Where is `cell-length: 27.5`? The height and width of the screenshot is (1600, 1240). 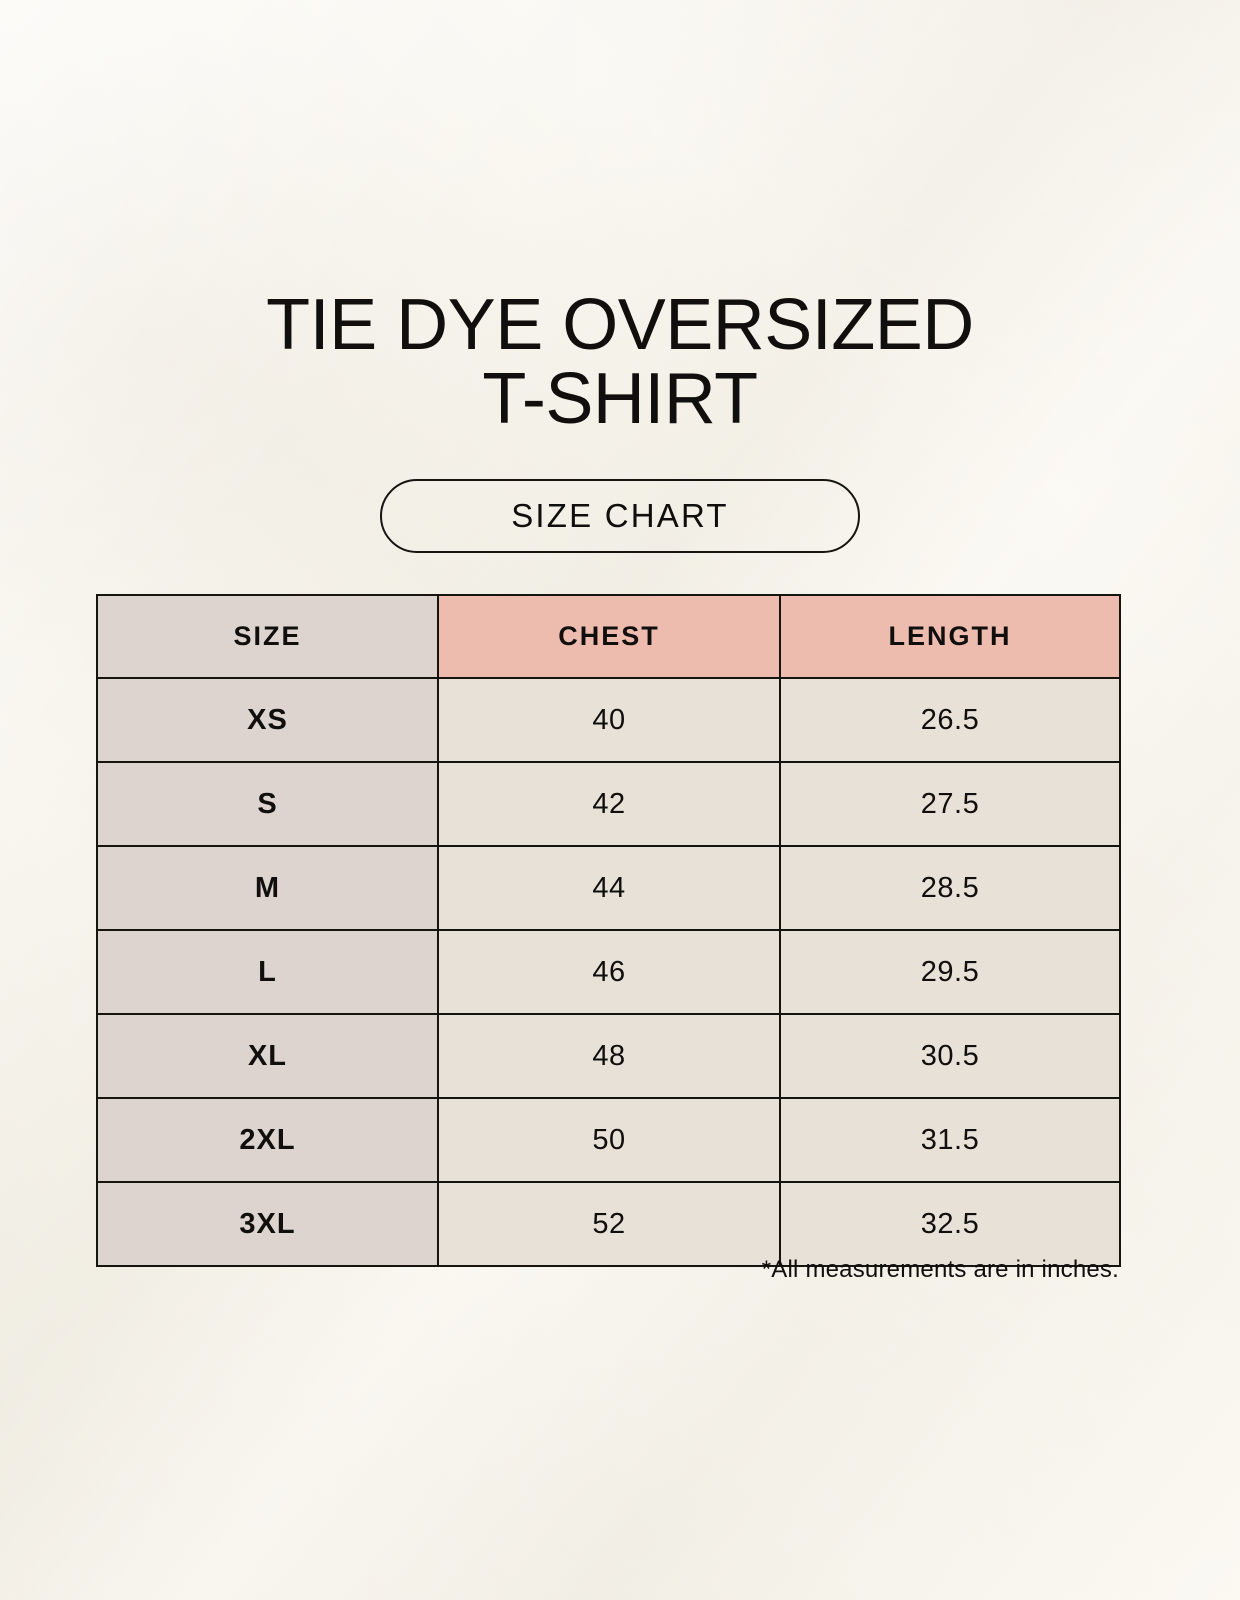 cell-length: 27.5 is located at coordinates (950, 804).